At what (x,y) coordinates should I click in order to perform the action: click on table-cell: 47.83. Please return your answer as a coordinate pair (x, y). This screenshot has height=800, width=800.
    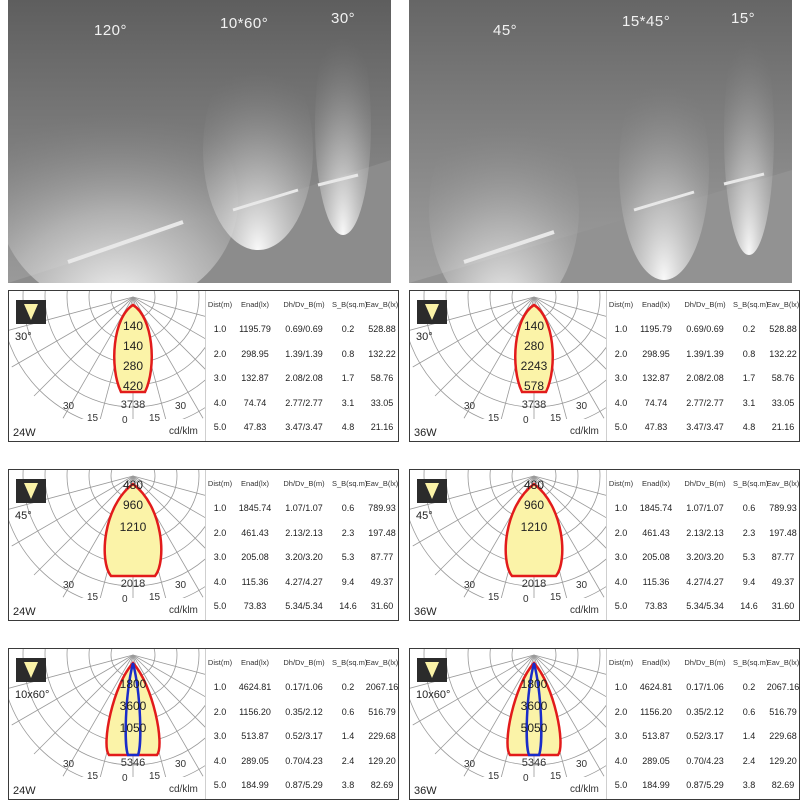
    Looking at the image, I should click on (656, 427).